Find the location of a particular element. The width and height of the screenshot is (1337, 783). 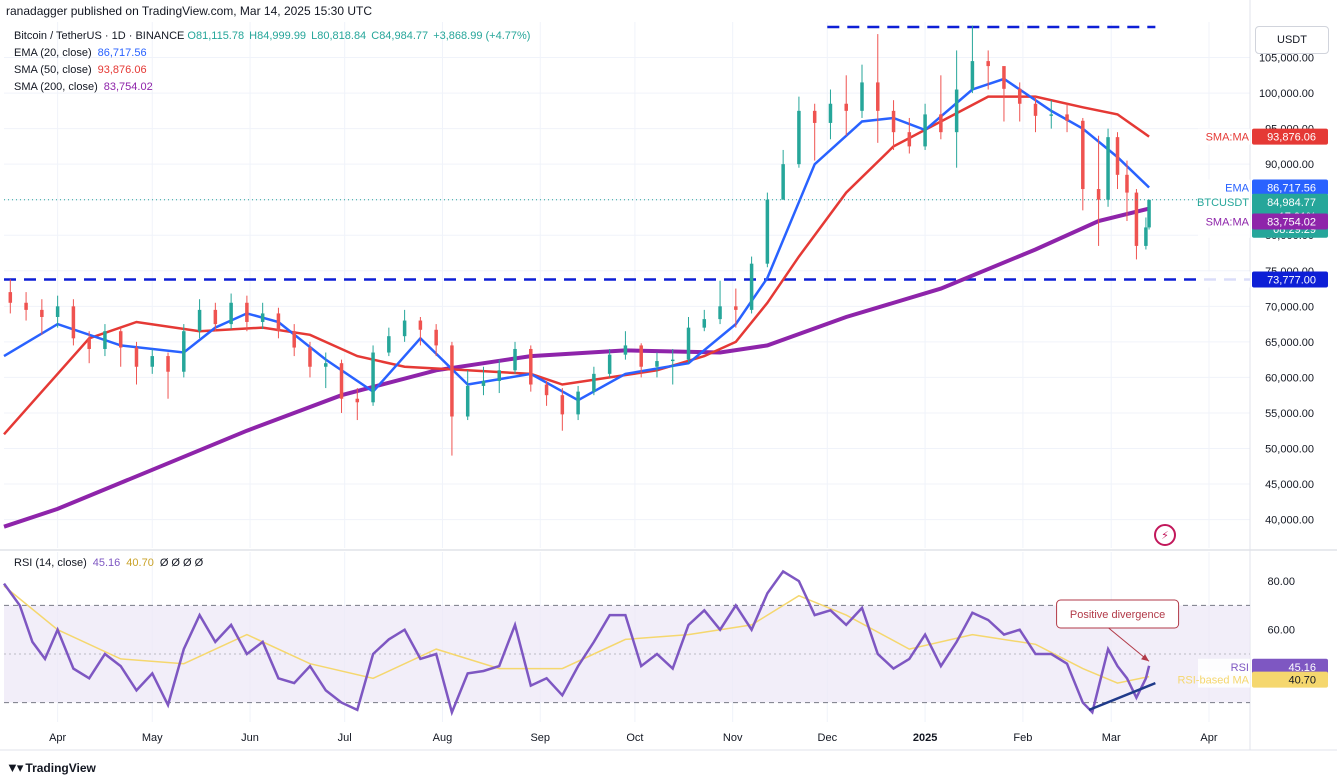

rsi-ma-price-label-value: 40.70 is located at coordinates (1302, 681).